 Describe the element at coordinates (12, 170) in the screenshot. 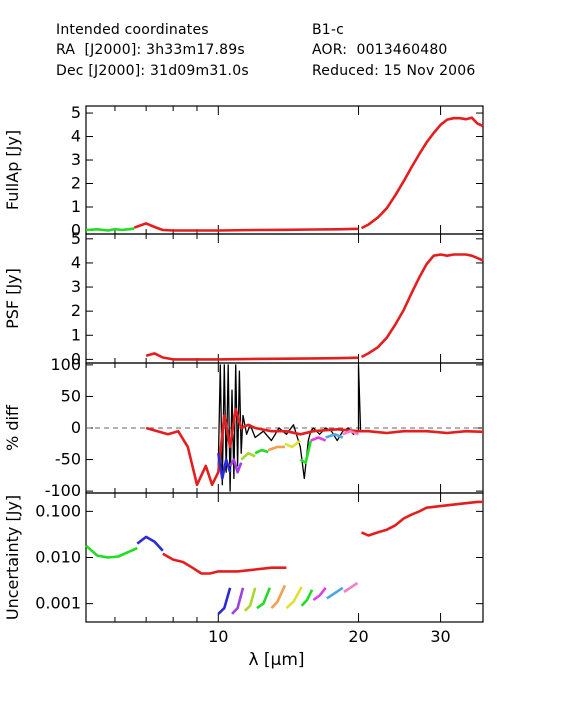

I see `y-axis-label: FullAp [Jy]` at that location.